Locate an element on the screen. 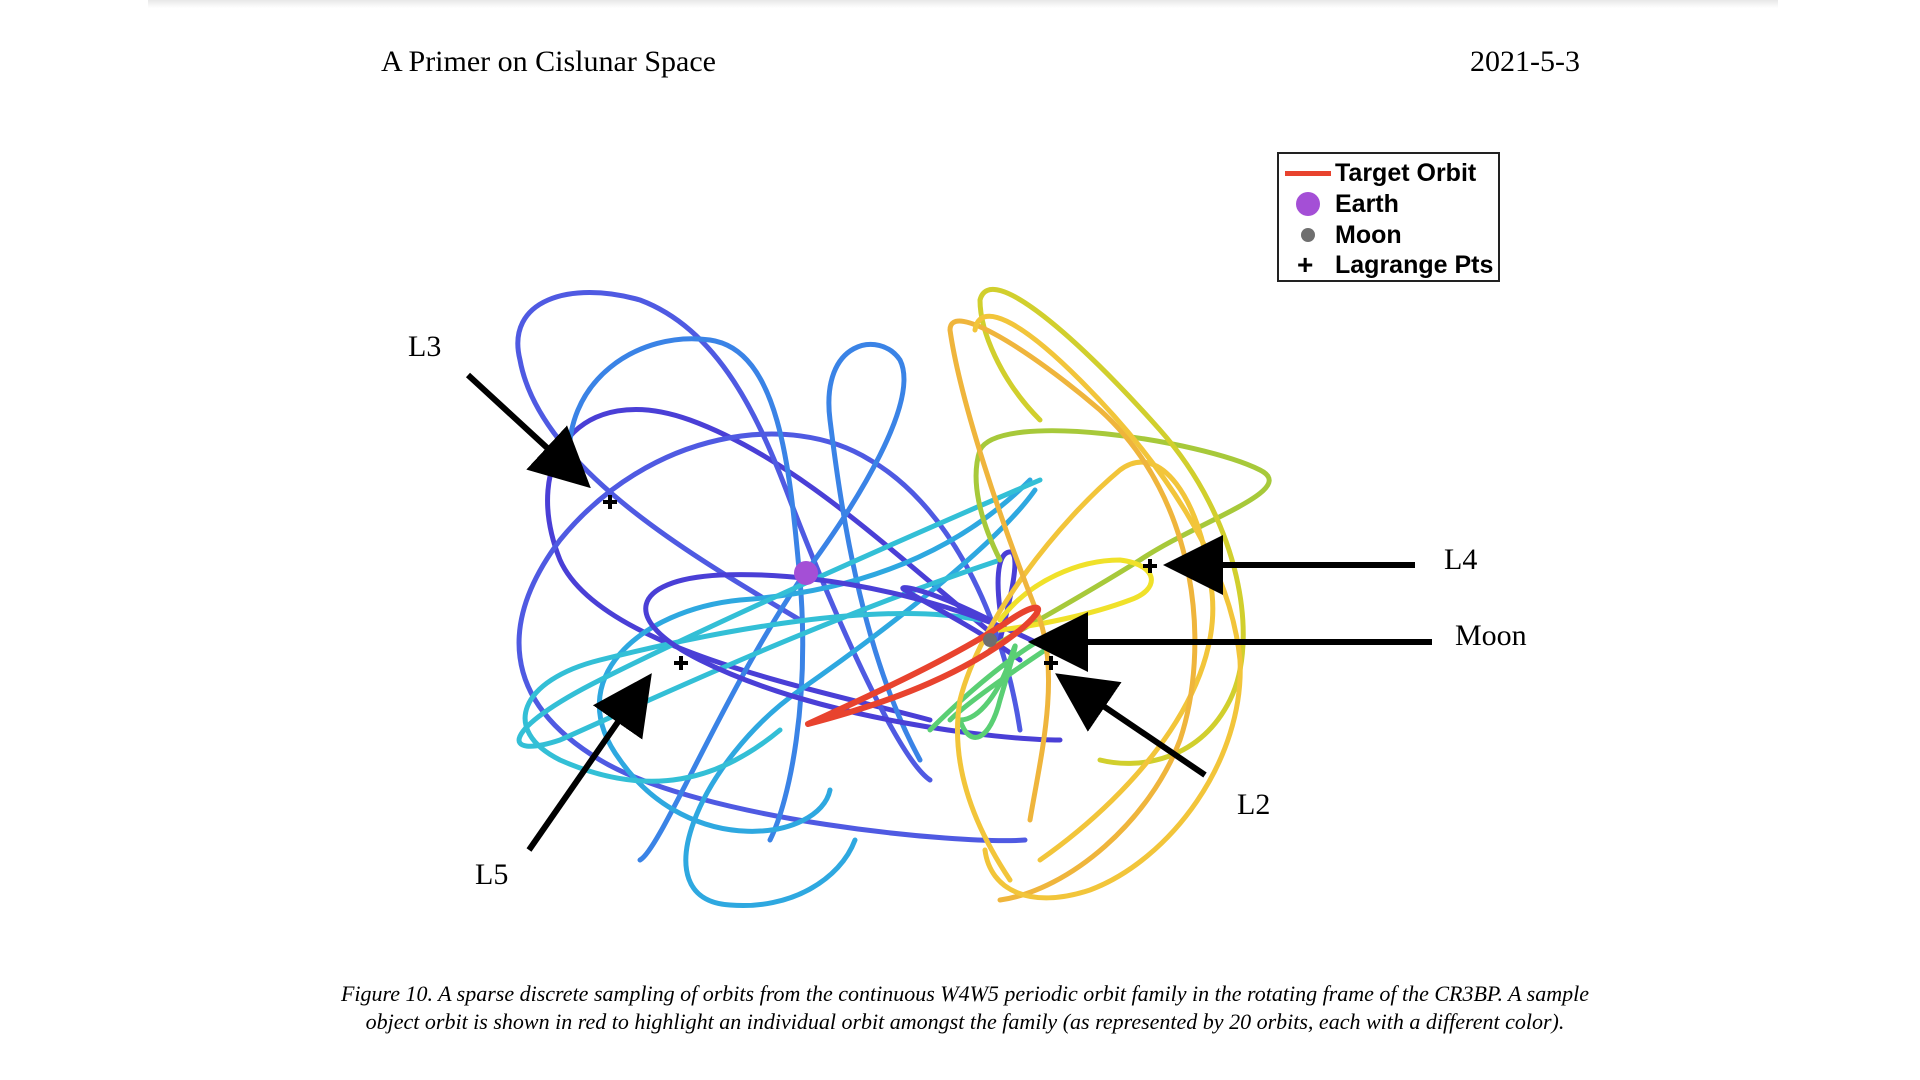 The height and width of the screenshot is (1080, 1920). legend-row-lagrange: + Lagrange Pts is located at coordinates (1388, 264).